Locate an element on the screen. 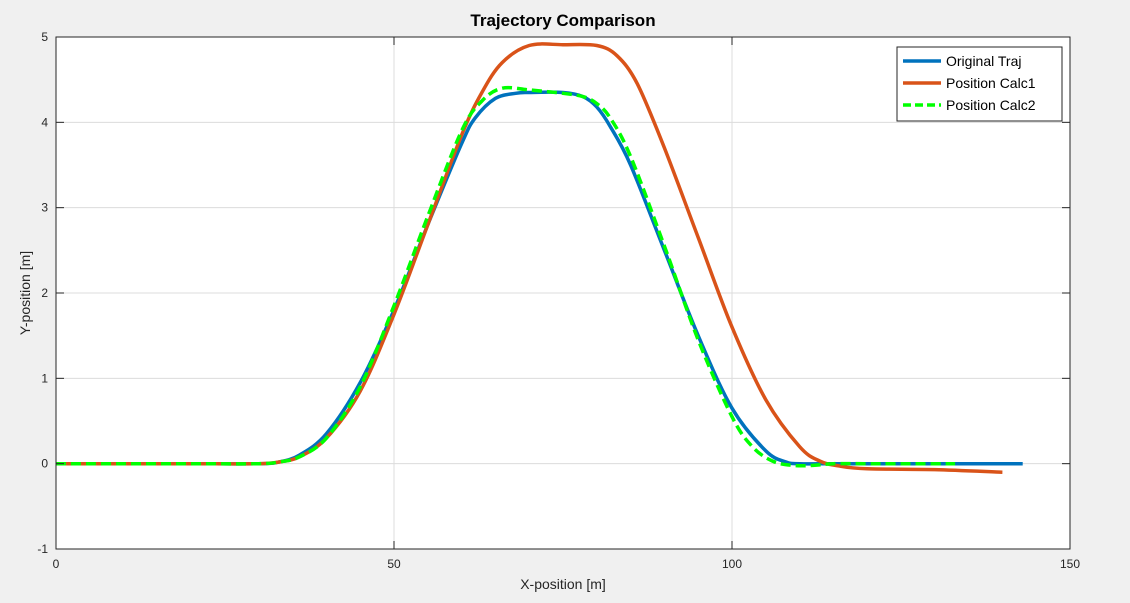 The image size is (1130, 603). y-tick-label: 3 is located at coordinates (44, 208).